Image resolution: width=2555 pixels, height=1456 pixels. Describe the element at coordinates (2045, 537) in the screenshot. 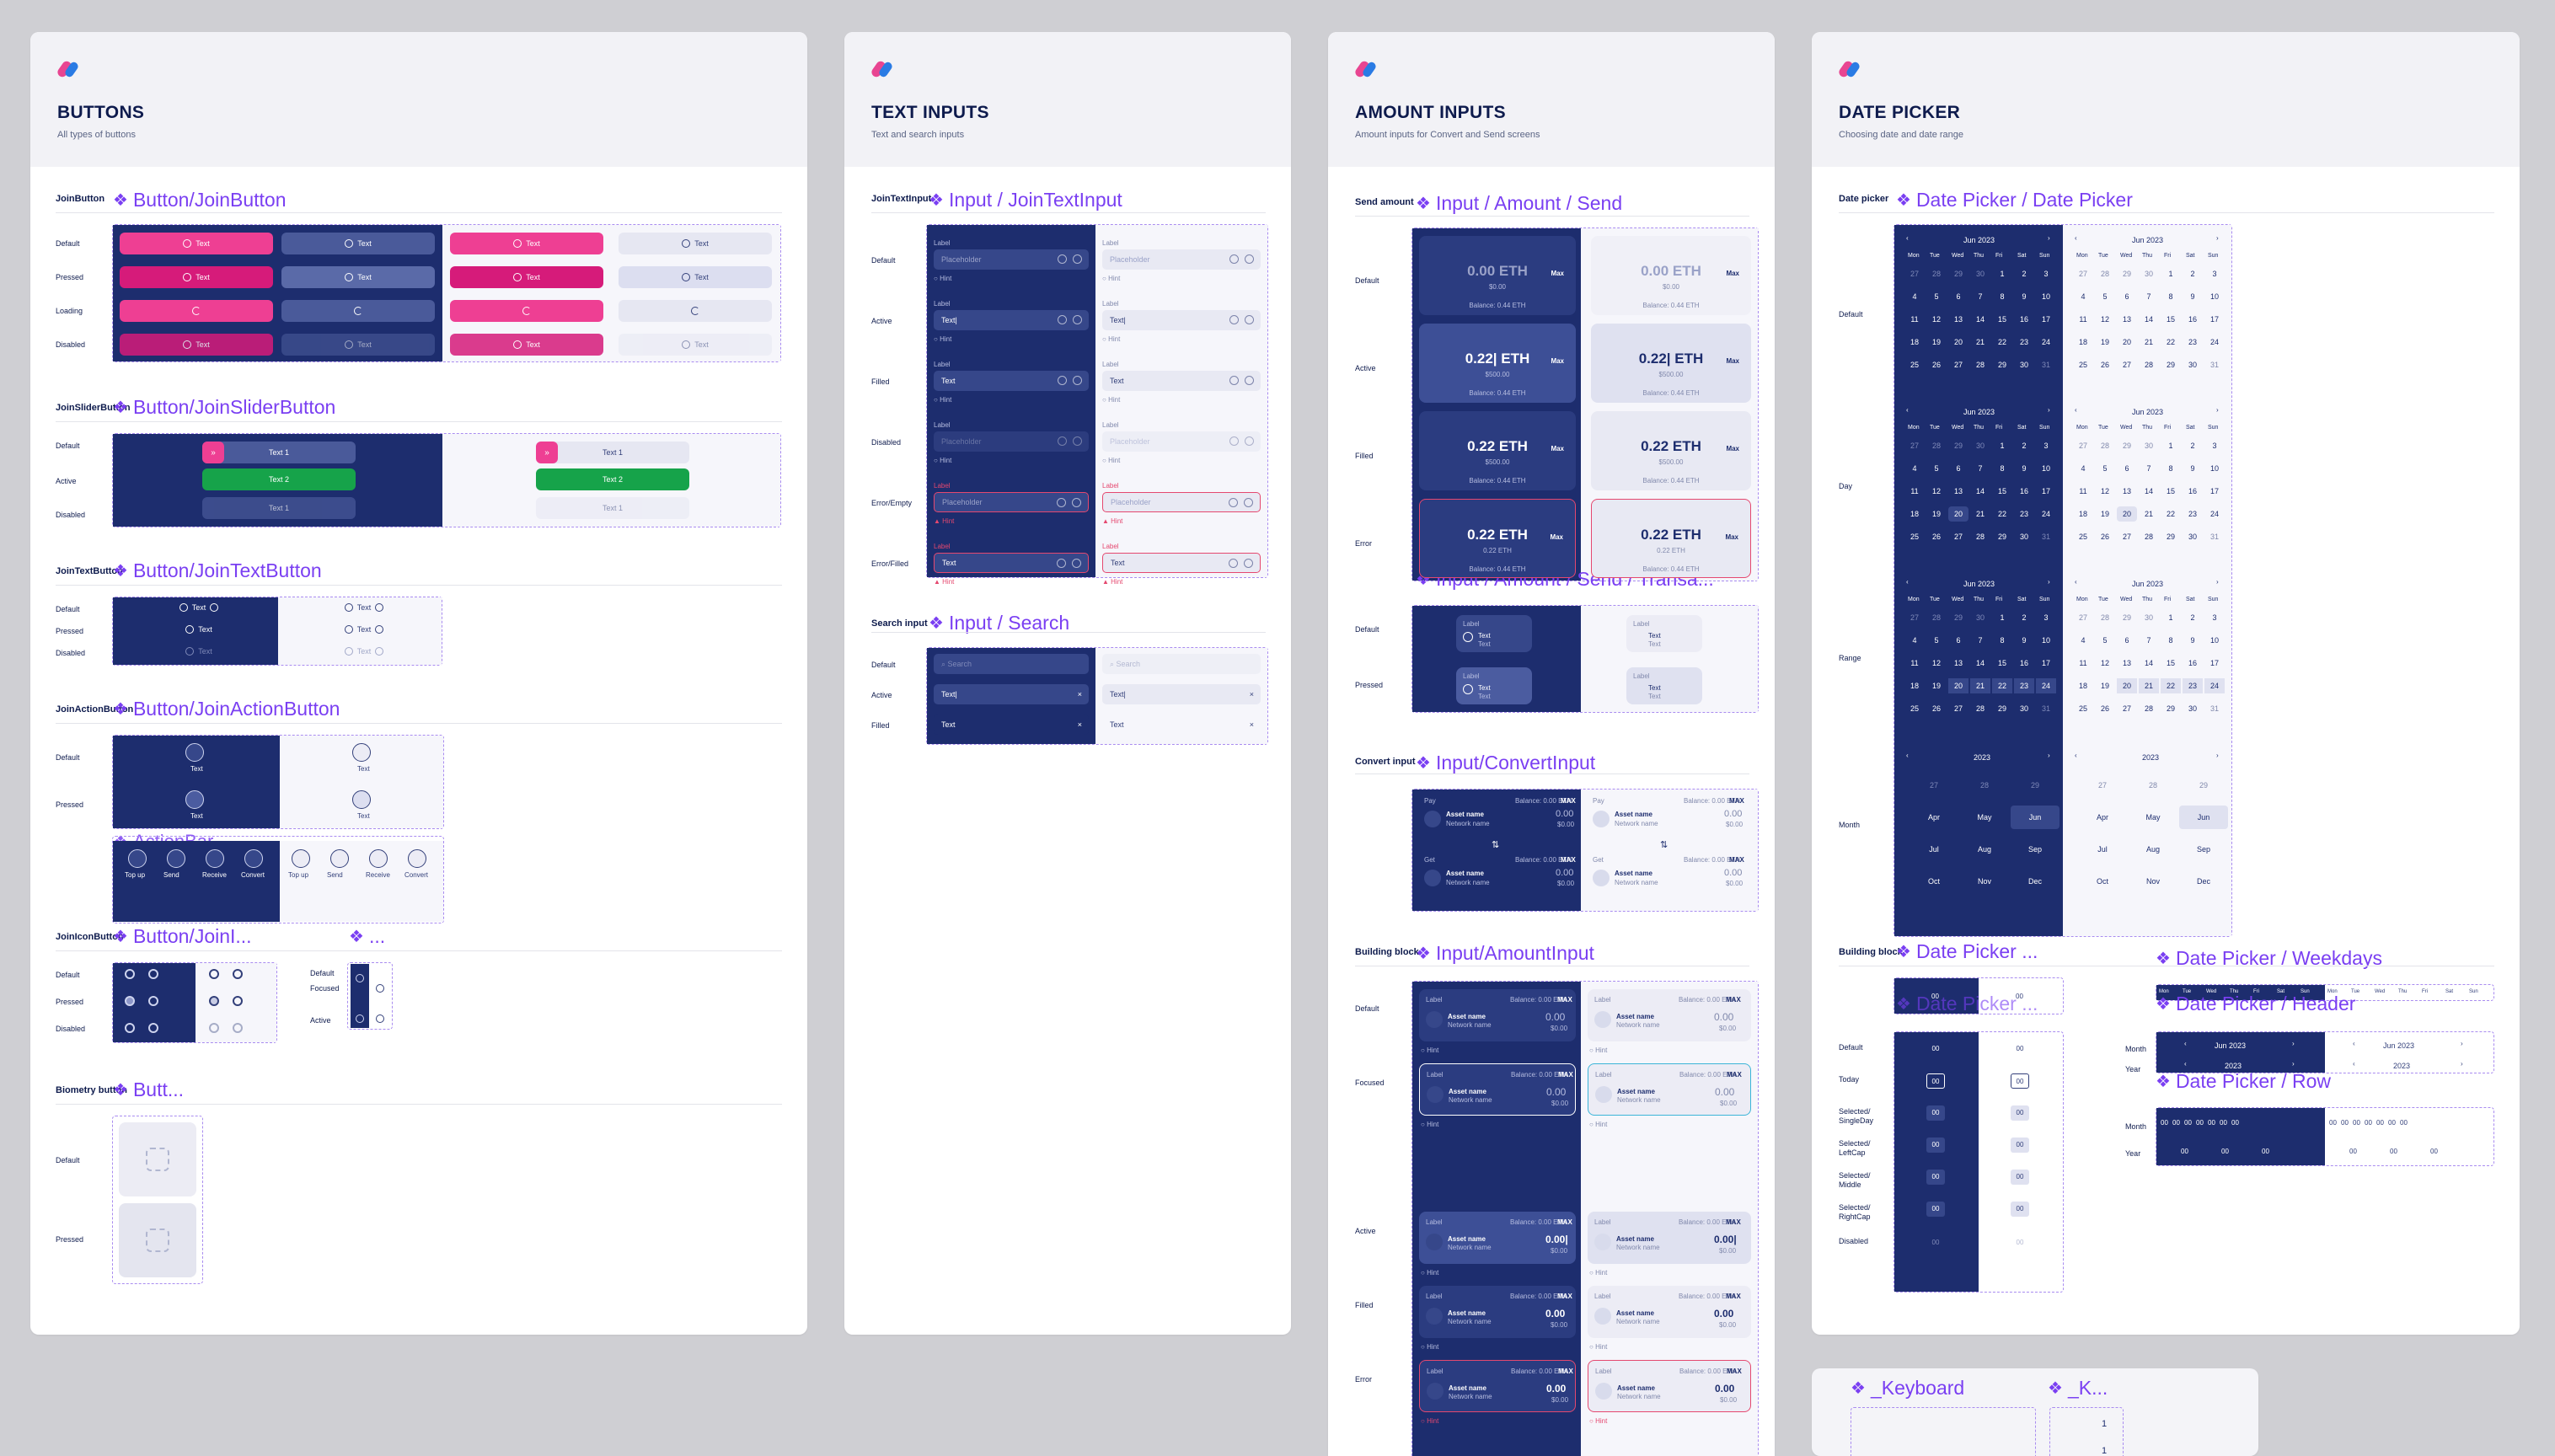

I see `day-cell: 31` at that location.